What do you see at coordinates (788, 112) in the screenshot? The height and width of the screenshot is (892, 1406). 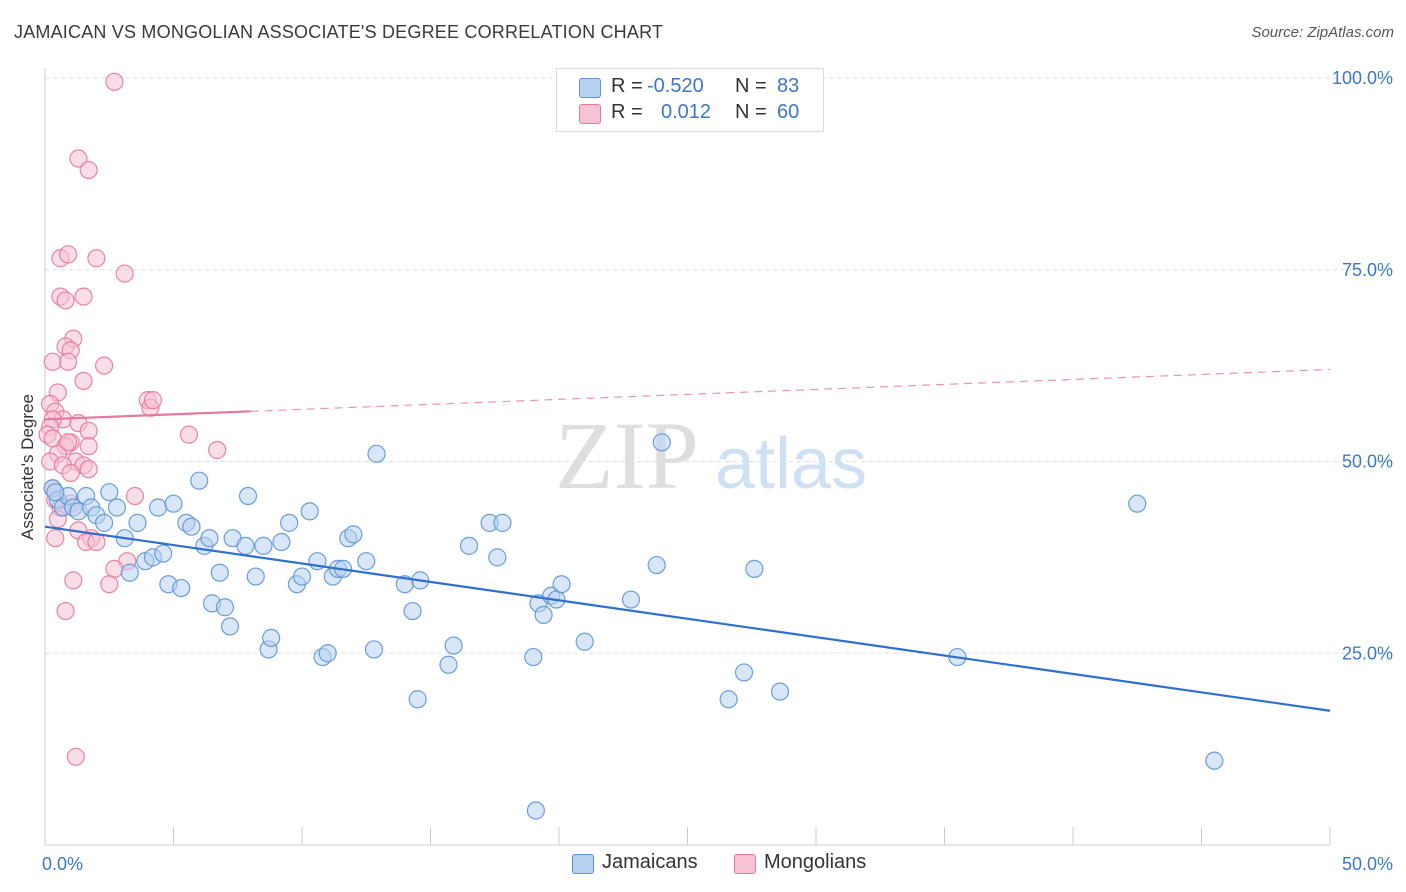 I see `n-value: 60` at bounding box center [788, 112].